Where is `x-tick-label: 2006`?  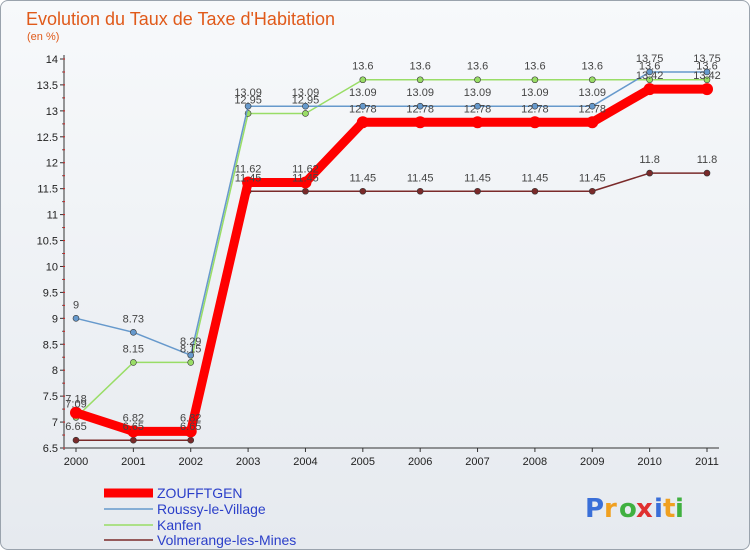
x-tick-label: 2006 is located at coordinates (420, 462).